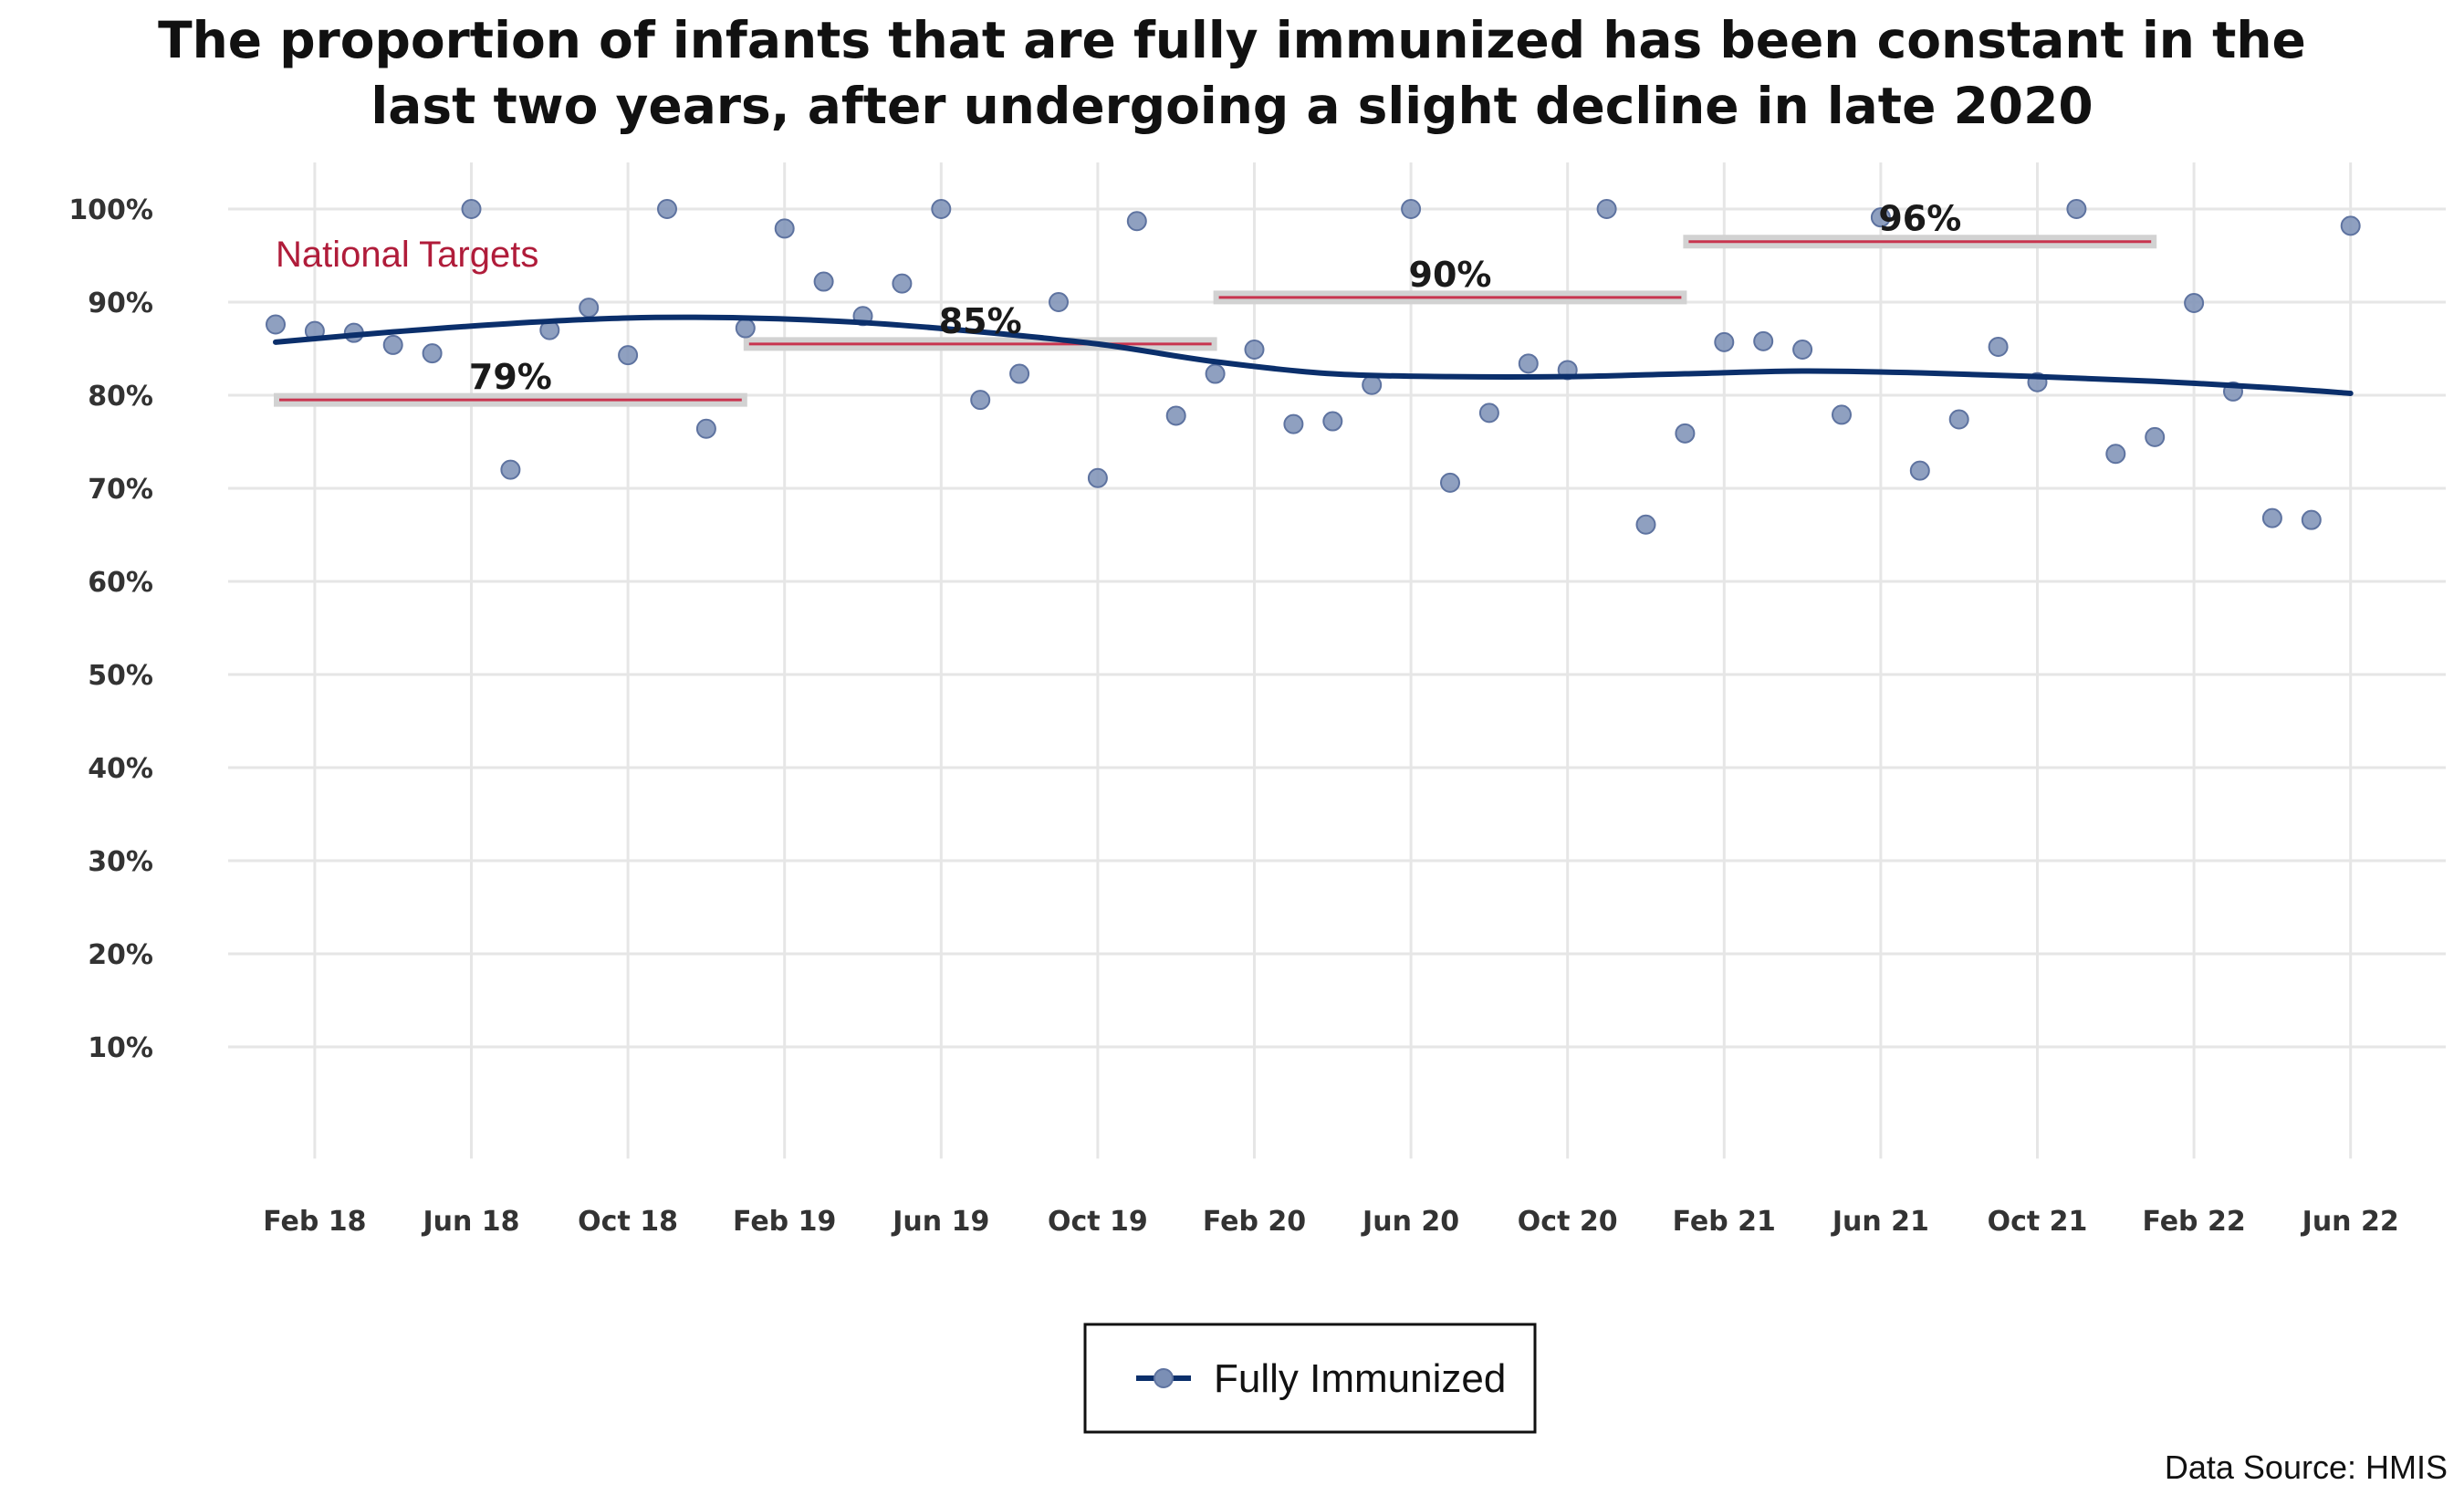 Image resolution: width=2464 pixels, height=1506 pixels. What do you see at coordinates (470, 1222) in the screenshot?
I see `x-tick-label: Jun 18` at bounding box center [470, 1222].